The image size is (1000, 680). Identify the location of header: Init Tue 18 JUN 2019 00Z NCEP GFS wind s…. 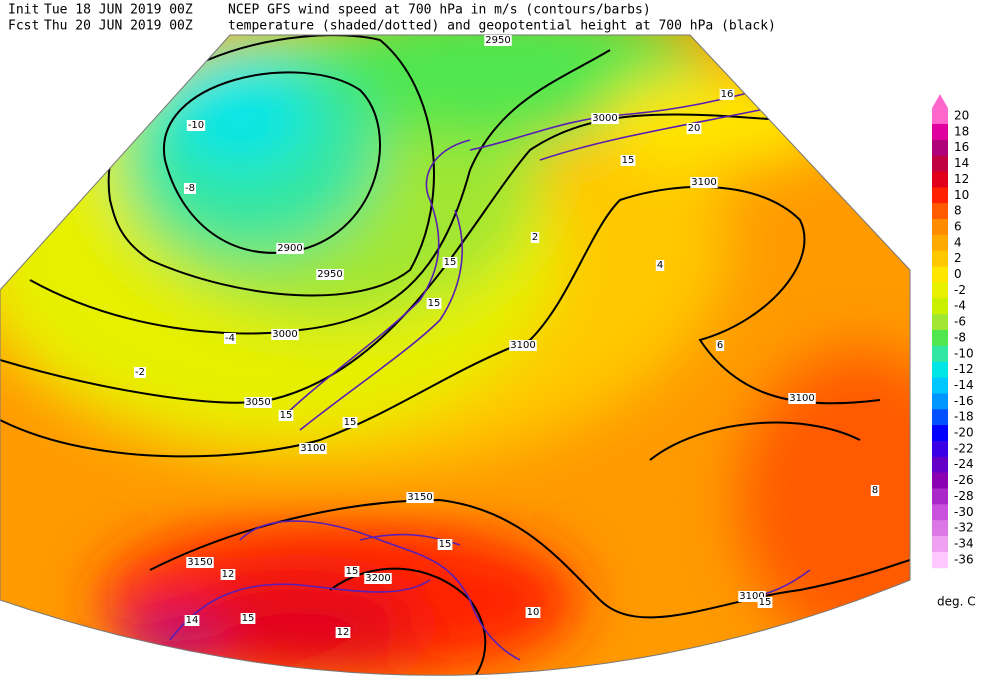
(392, 18).